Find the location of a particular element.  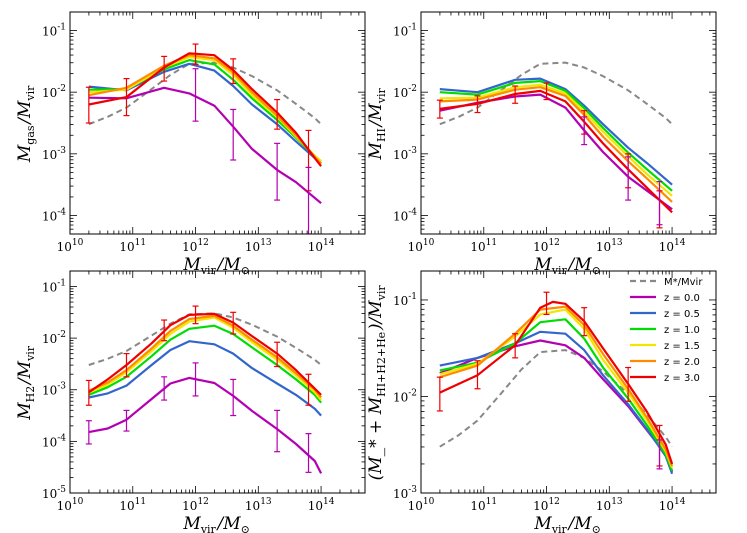

legend-label: z = 0.5 is located at coordinates (682, 314).